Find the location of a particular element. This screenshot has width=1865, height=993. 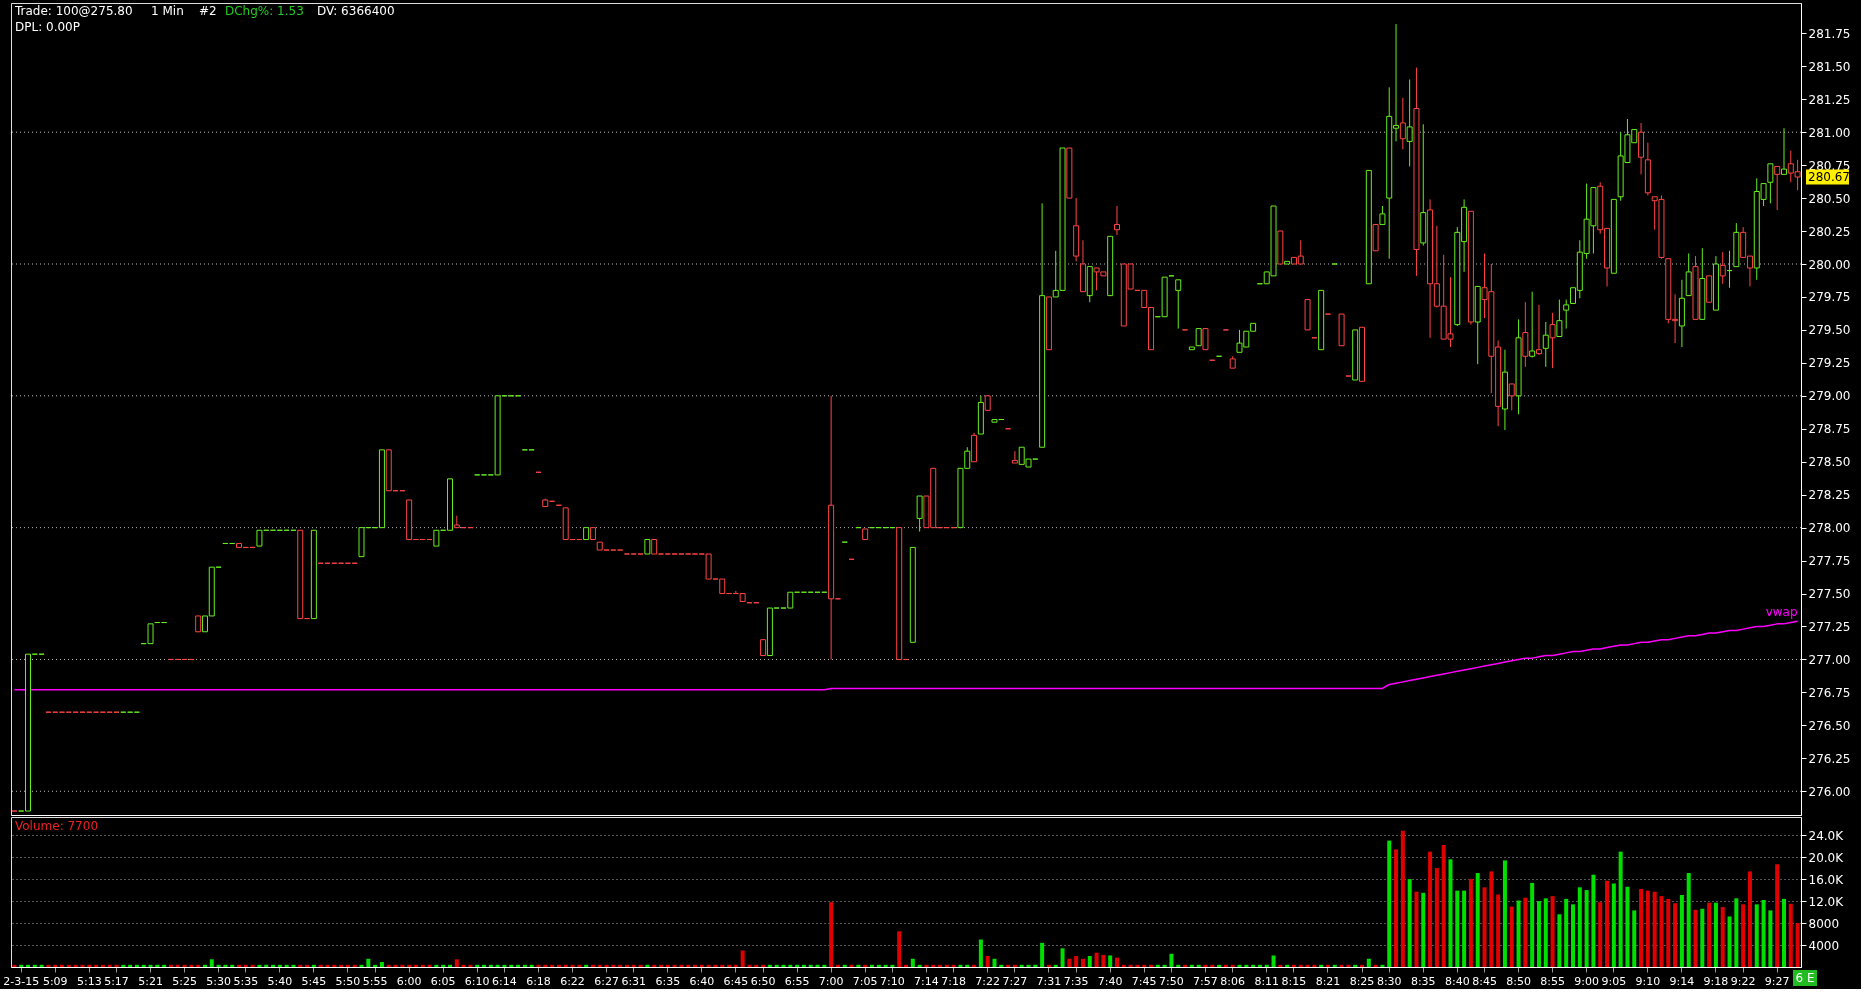

x-tick-label: 6:27 is located at coordinates (606, 981).